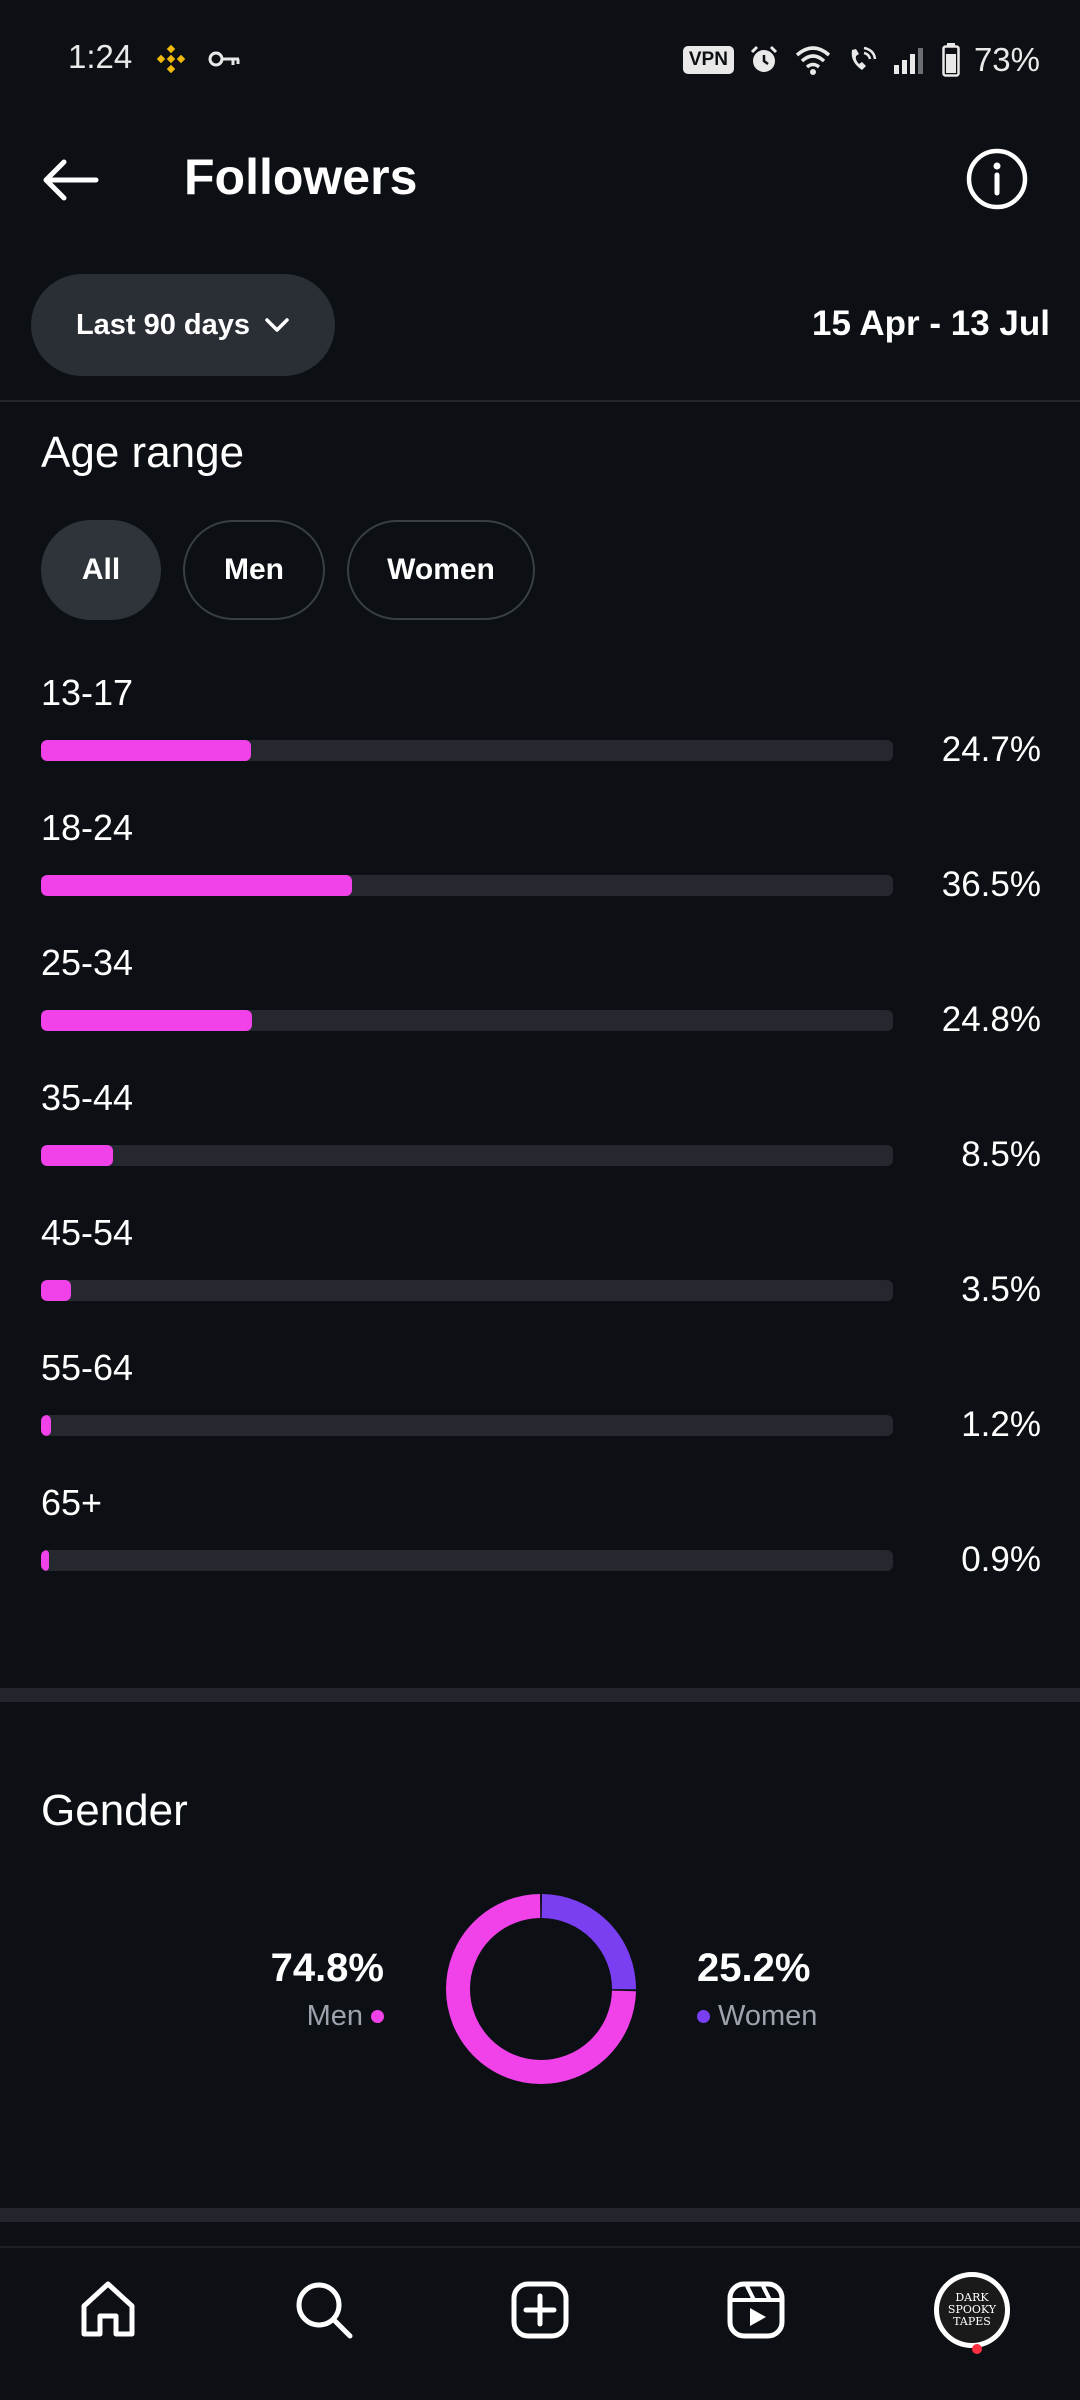 This screenshot has height=2400, width=1080. What do you see at coordinates (301, 177) in the screenshot?
I see `page-title: Followers` at bounding box center [301, 177].